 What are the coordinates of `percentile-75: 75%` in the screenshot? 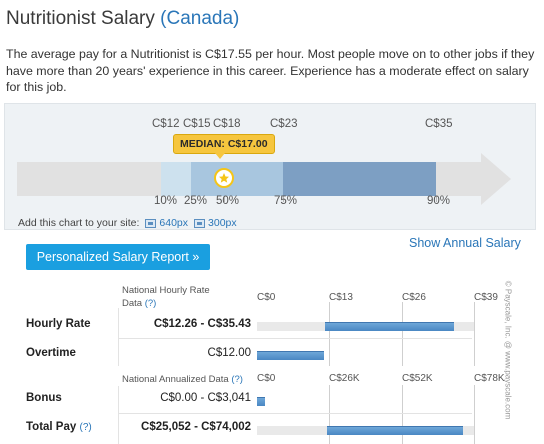 It's located at (286, 201).